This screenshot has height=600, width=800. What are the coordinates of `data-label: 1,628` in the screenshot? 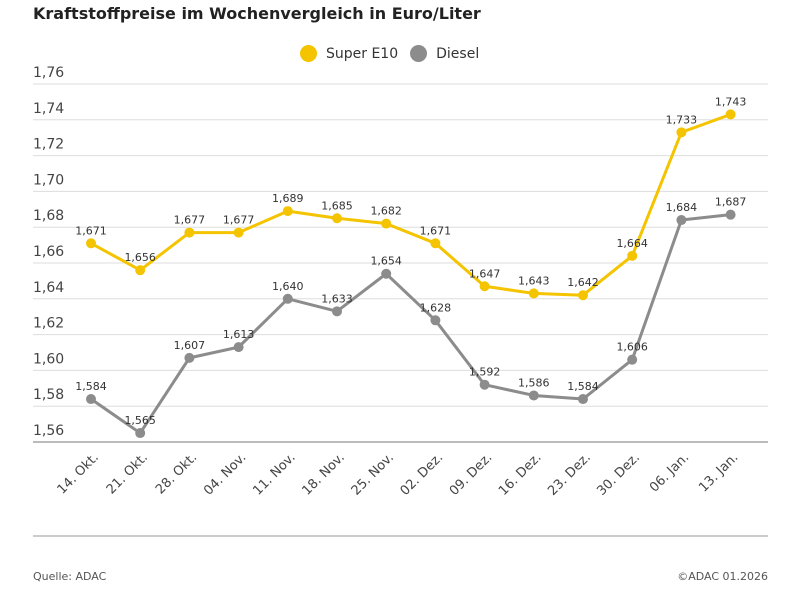 It's located at (436, 307).